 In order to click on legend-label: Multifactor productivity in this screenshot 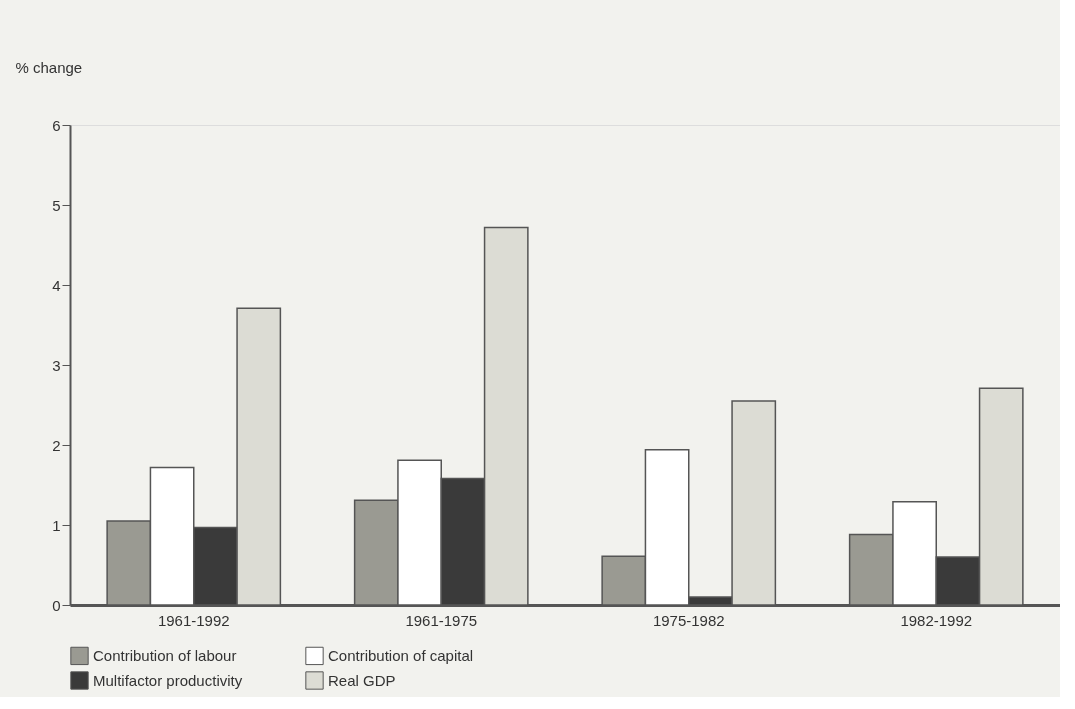, I will do `click(168, 680)`.